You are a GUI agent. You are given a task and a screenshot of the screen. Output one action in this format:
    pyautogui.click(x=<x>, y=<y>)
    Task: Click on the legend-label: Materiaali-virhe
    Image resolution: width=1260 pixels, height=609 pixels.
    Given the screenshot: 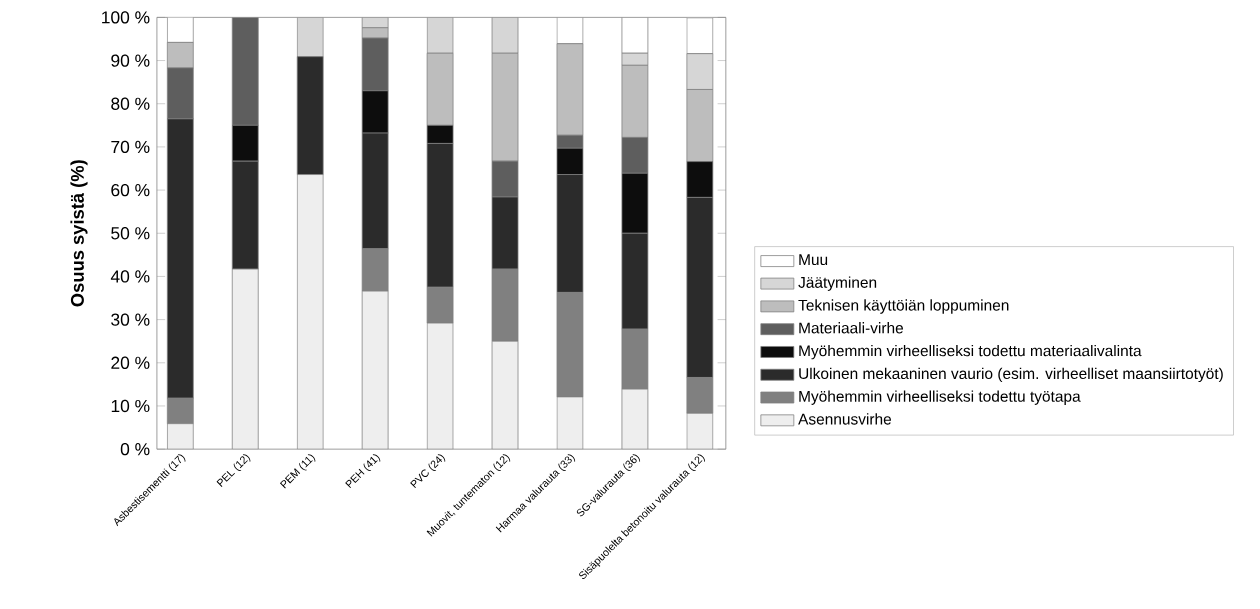 What is the action you would take?
    pyautogui.click(x=851, y=328)
    